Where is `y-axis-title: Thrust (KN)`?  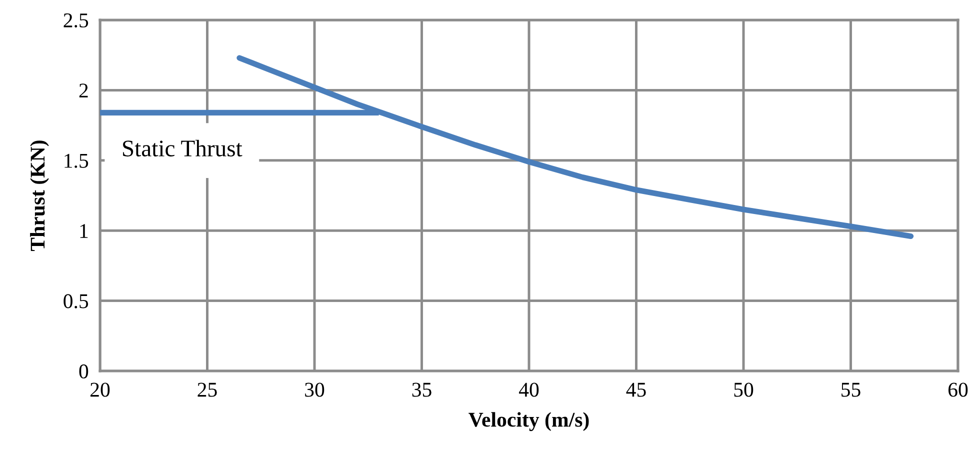
y-axis-title: Thrust (KN) is located at coordinates (39, 196).